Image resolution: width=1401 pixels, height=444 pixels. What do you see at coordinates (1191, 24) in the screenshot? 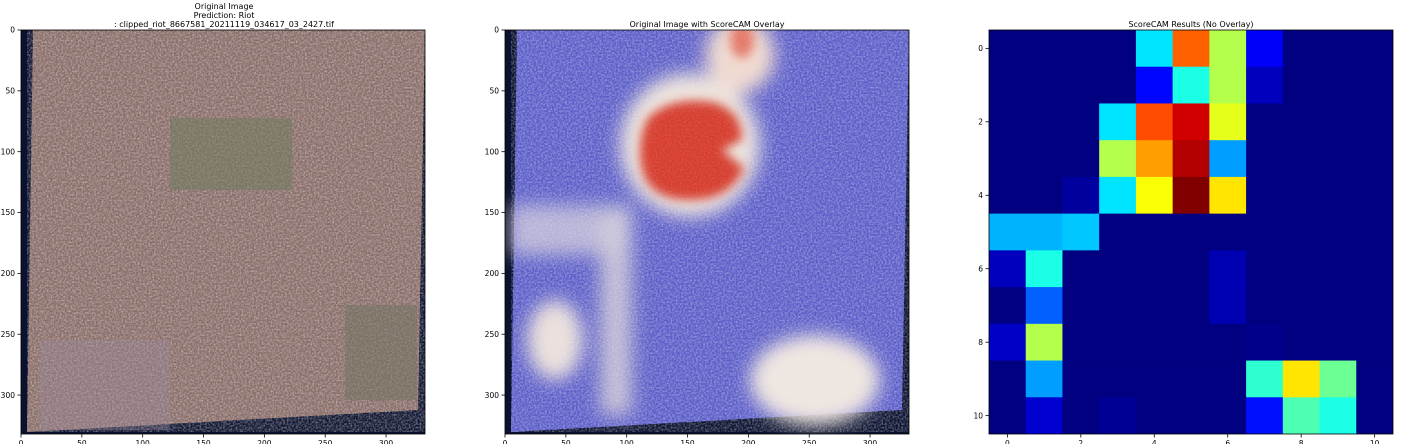
I see `heatmap-title: ScoreCAM Results (No Overlay)` at bounding box center [1191, 24].